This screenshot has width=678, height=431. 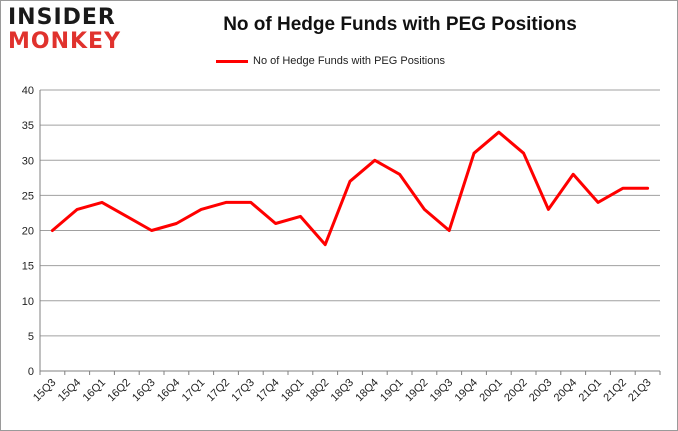 I want to click on x-tick-label: 20Q1, so click(x=491, y=391).